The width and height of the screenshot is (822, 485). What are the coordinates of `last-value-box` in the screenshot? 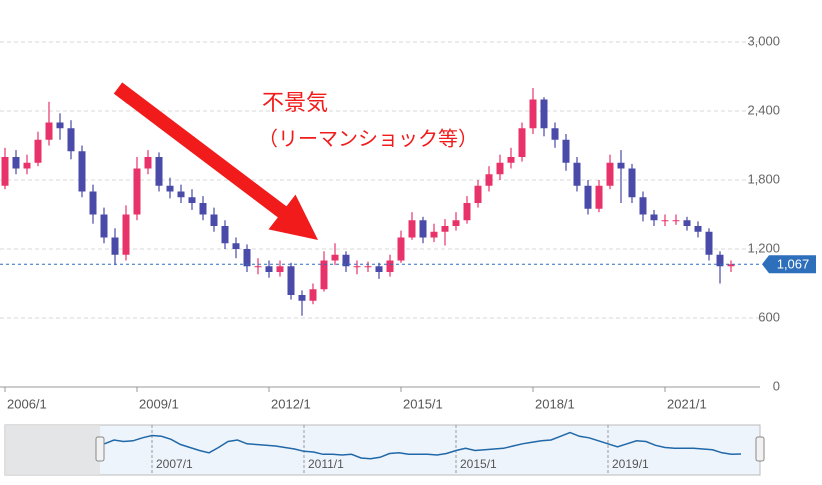 It's located at (789, 264).